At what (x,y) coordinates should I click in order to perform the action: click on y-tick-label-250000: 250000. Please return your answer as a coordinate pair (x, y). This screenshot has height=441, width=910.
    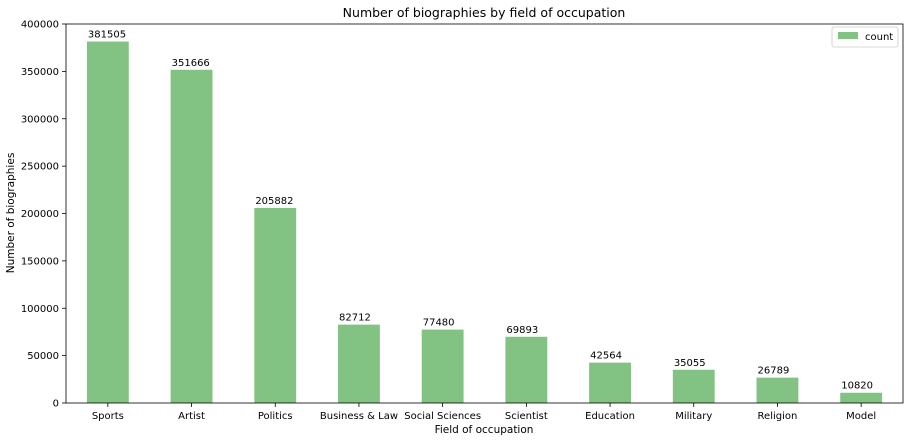
    Looking at the image, I should click on (40, 167).